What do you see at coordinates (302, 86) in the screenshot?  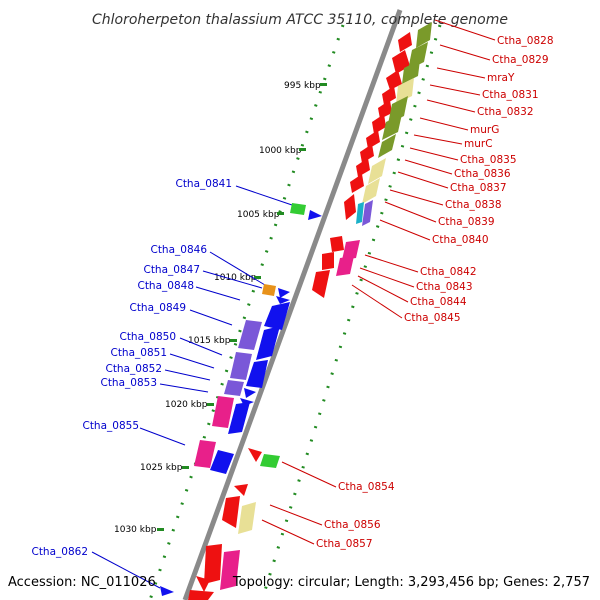 I see `ruler-label: 995 kbp` at bounding box center [302, 86].